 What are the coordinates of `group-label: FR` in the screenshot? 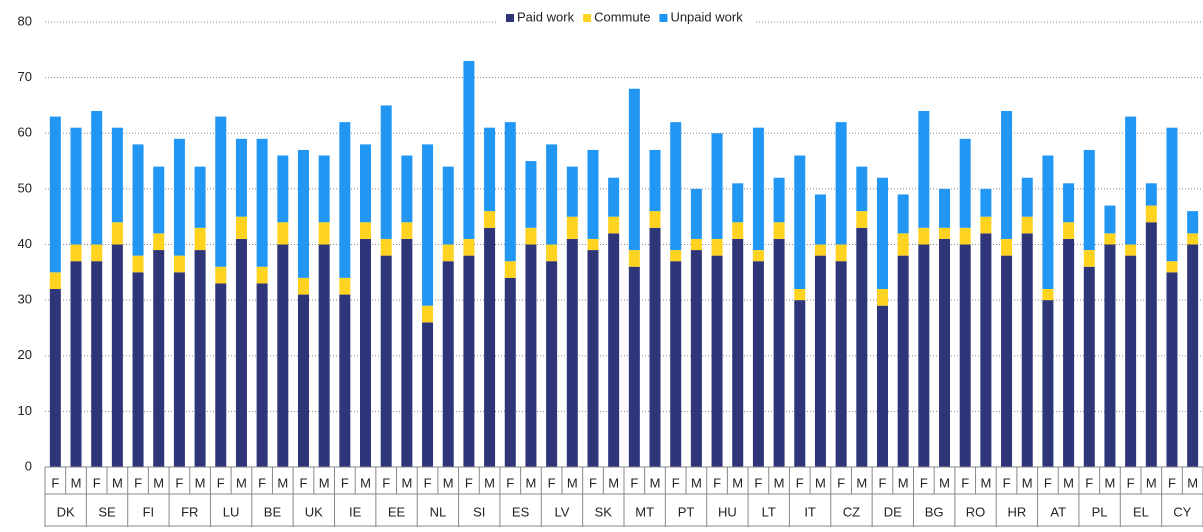 It's located at (189, 511).